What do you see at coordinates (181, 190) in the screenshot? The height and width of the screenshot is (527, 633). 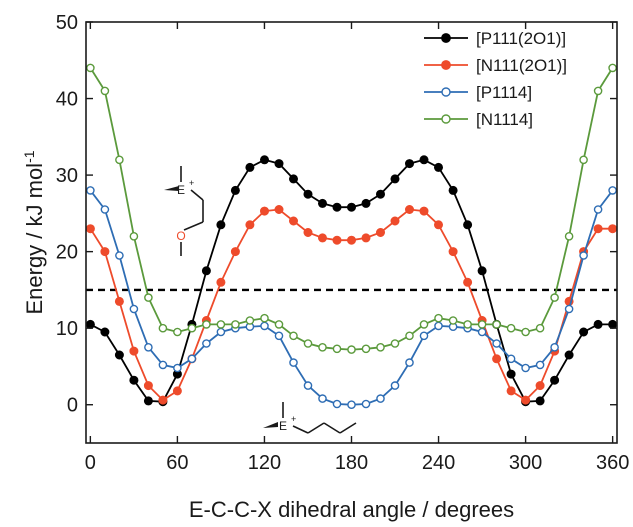 I see `inset-atom-e-1: E` at bounding box center [181, 190].